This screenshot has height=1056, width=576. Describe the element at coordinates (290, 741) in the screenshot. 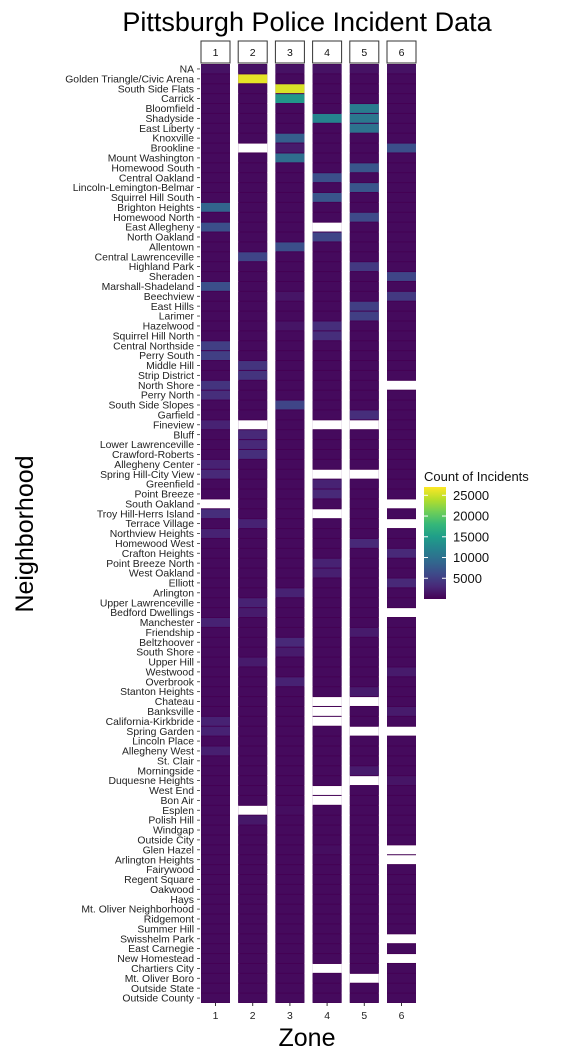

I see `cell-zone3-lincoln-place` at that location.